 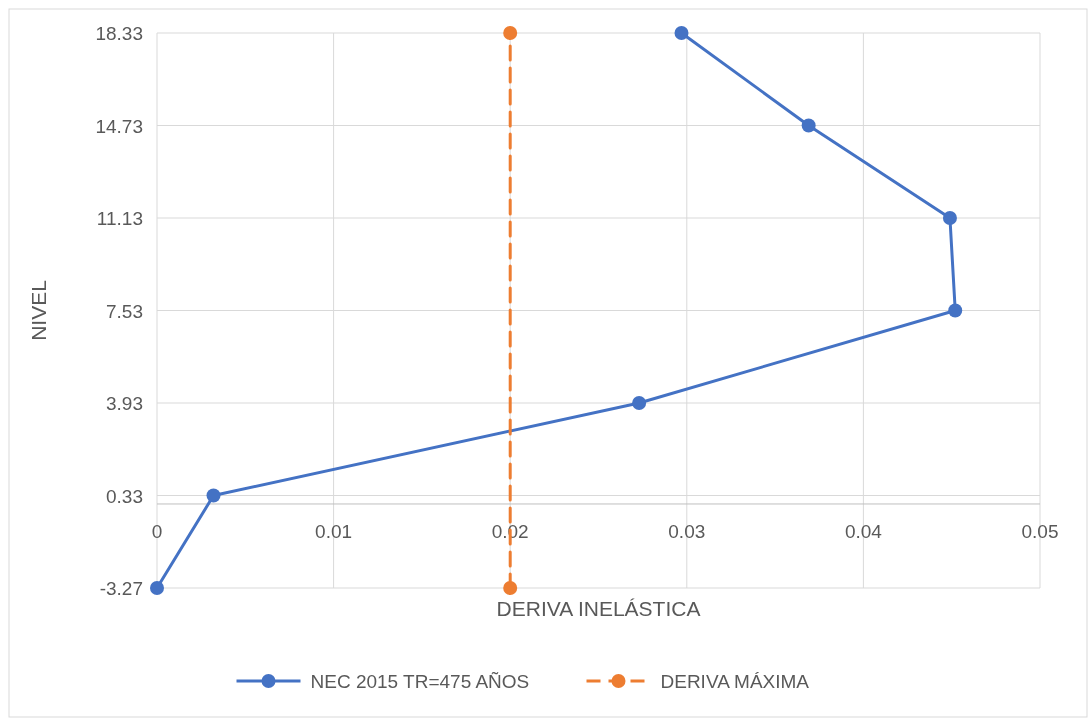 I want to click on x-axis-title: DERIVA INELÁSTICA, so click(x=598, y=608).